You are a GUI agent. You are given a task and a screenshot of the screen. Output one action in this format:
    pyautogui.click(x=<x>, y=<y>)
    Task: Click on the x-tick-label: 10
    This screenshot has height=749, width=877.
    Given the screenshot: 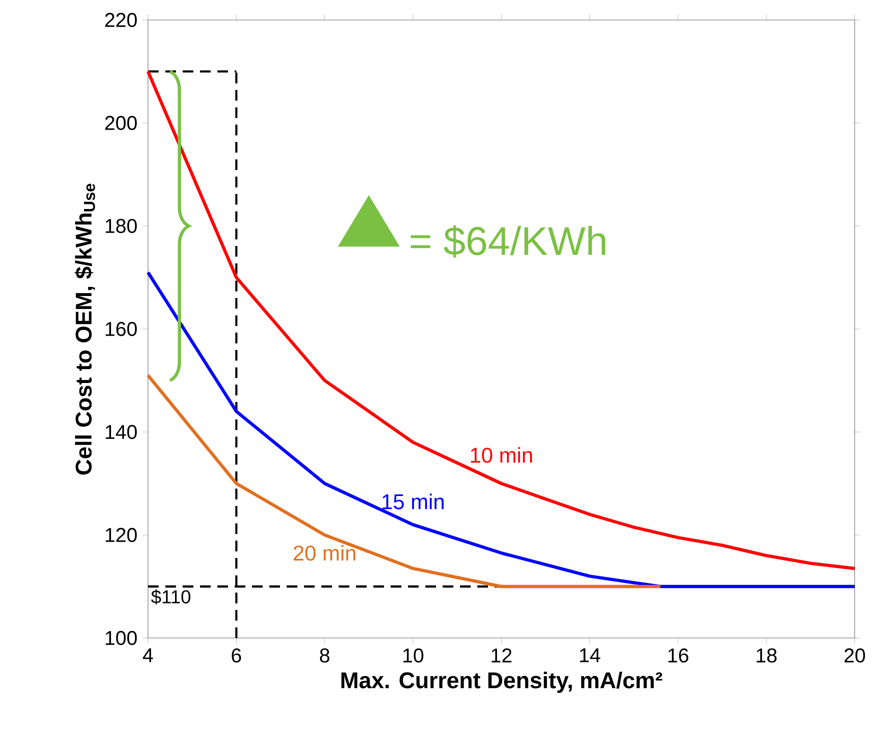 What is the action you would take?
    pyautogui.click(x=413, y=655)
    